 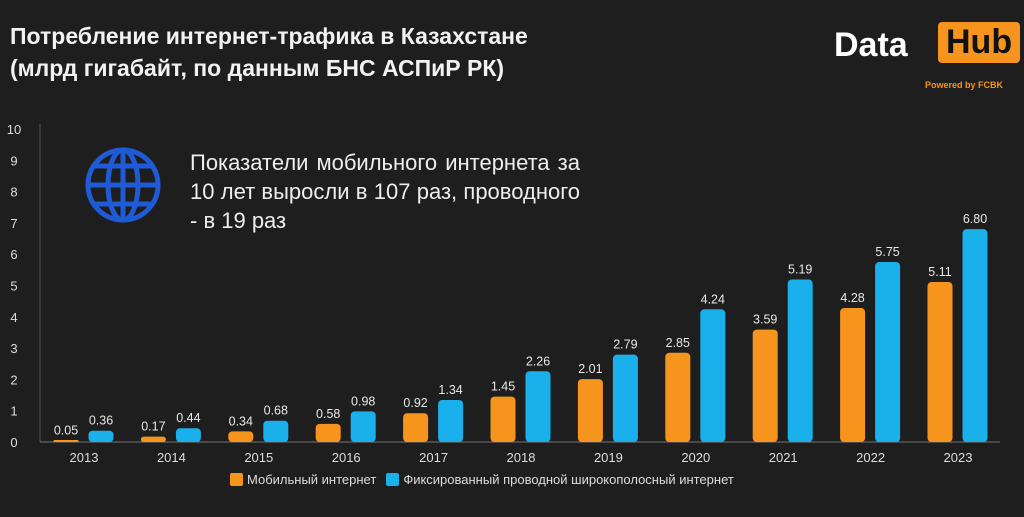 What do you see at coordinates (979, 42) in the screenshot?
I see `logo-hub: Hub` at bounding box center [979, 42].